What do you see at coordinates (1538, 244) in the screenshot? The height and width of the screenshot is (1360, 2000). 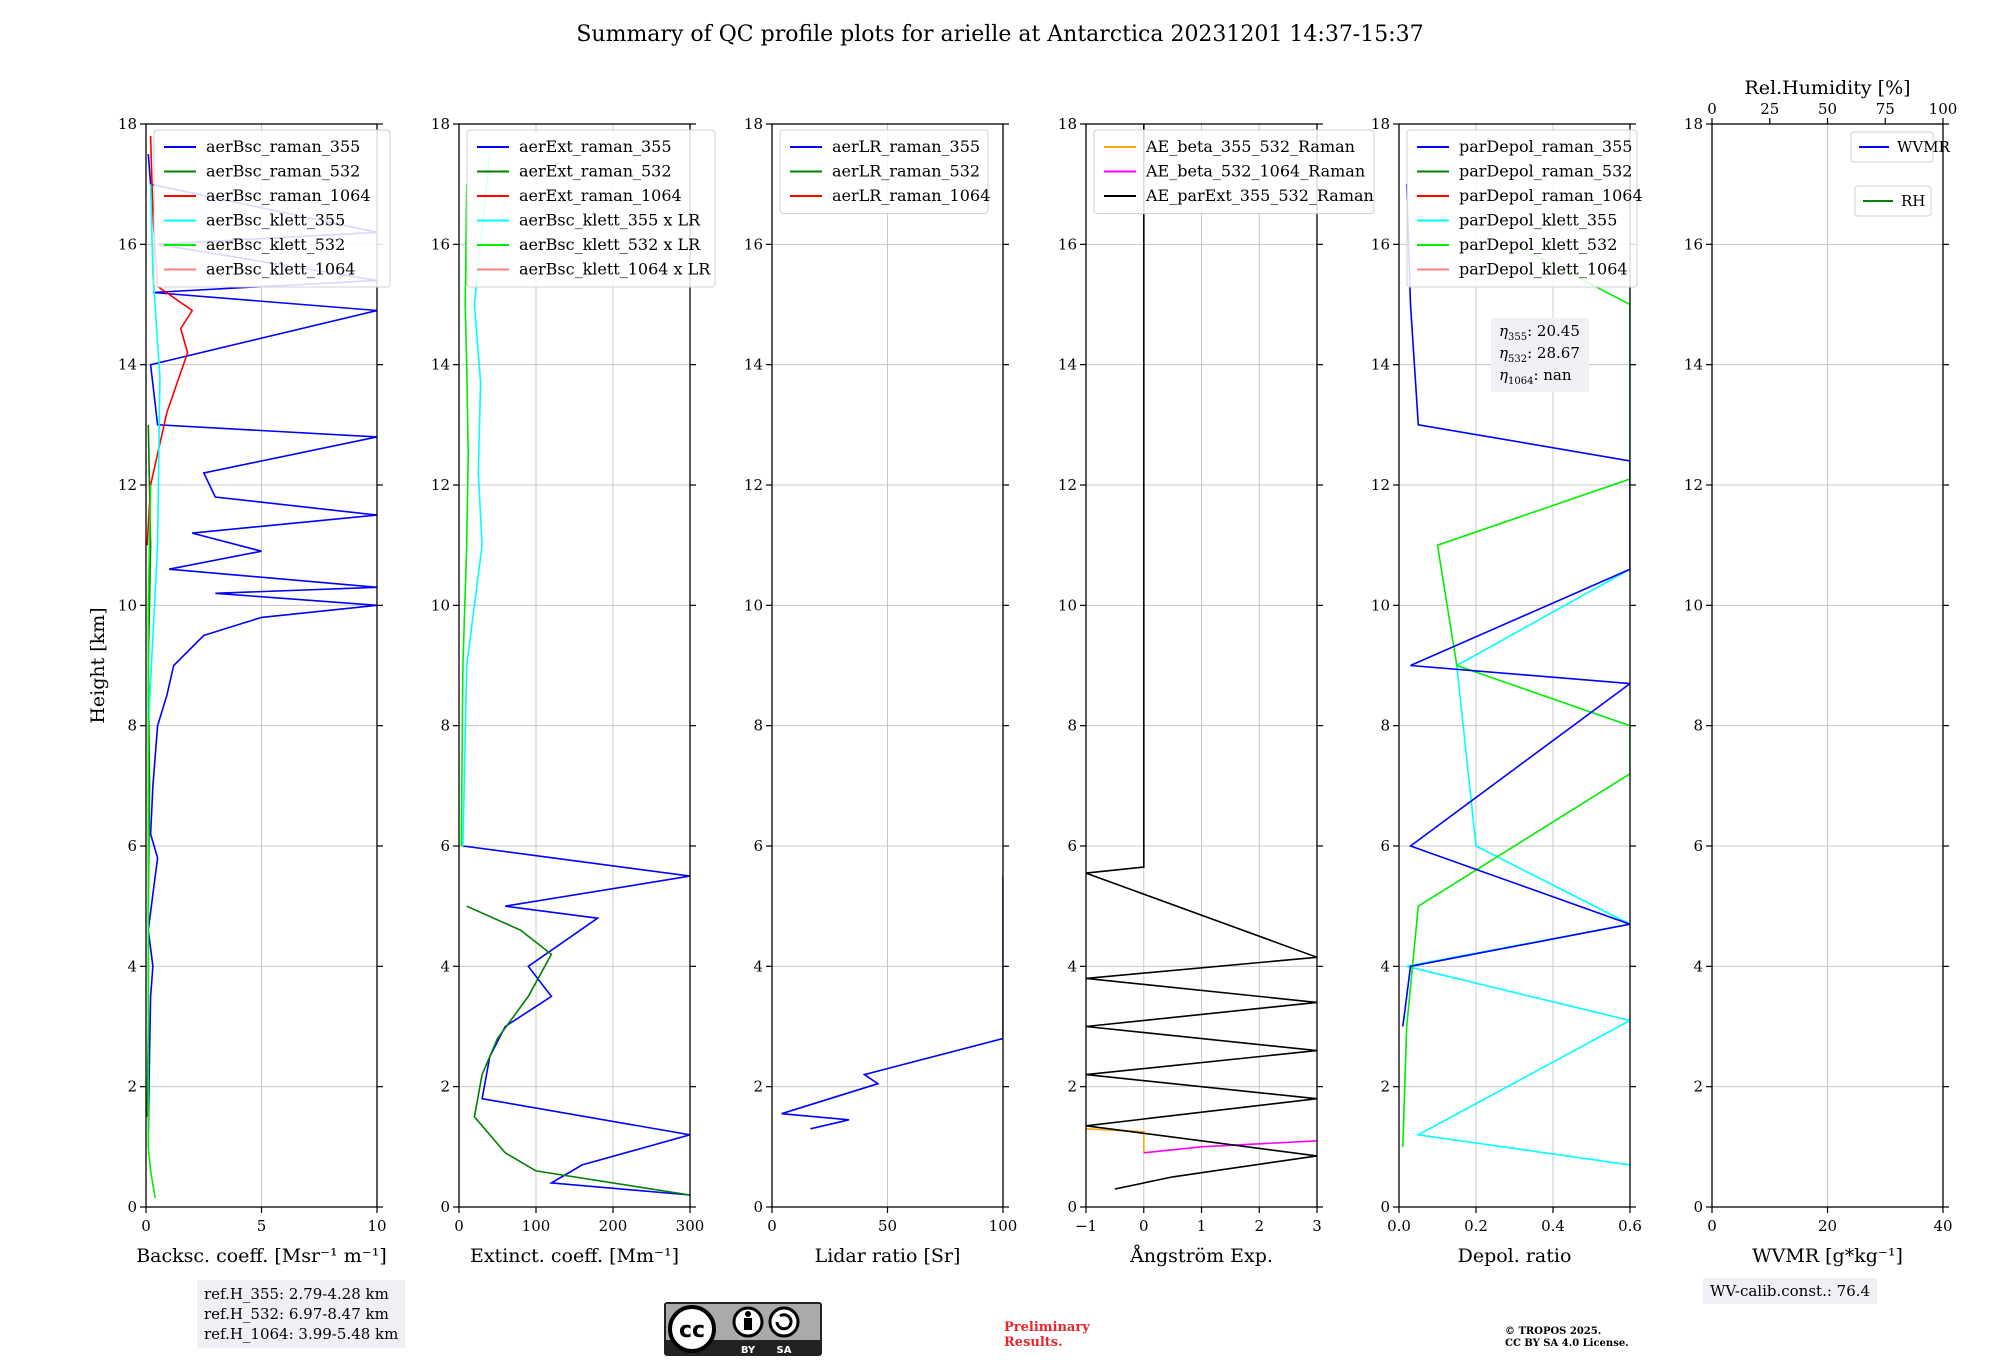 I see `legend-label: parDepol_klett_532` at bounding box center [1538, 244].